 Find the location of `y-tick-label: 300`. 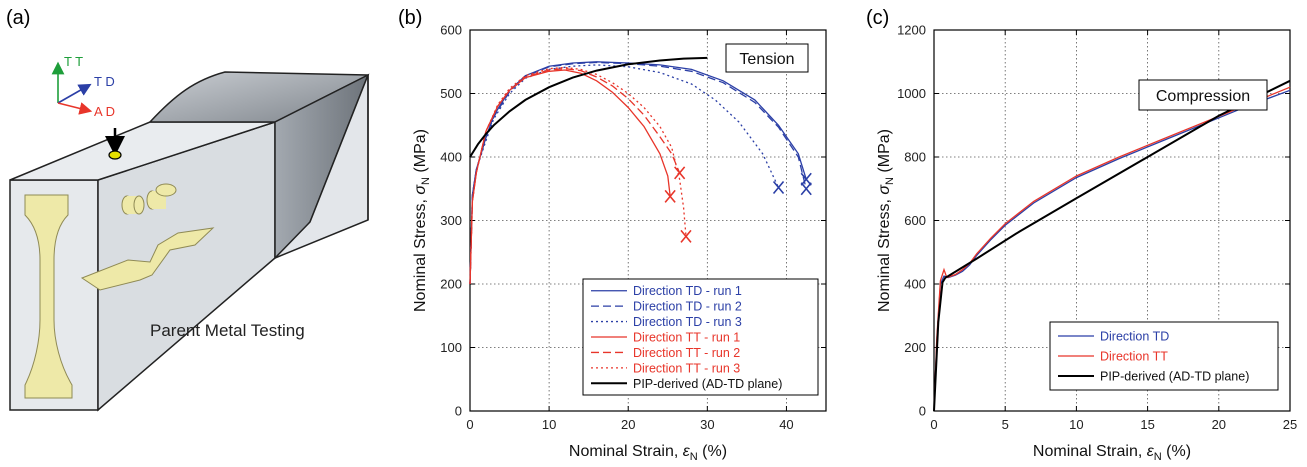

y-tick-label: 300 is located at coordinates (451, 220).